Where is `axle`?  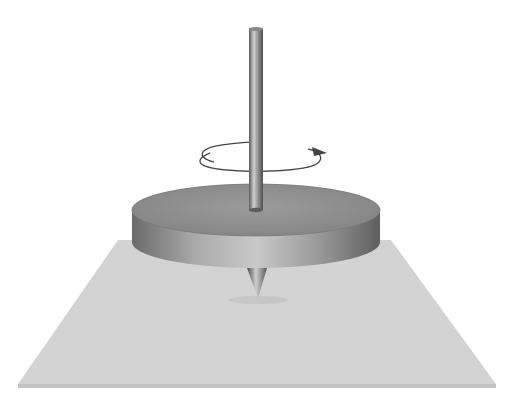
axle is located at coordinates (256, 120).